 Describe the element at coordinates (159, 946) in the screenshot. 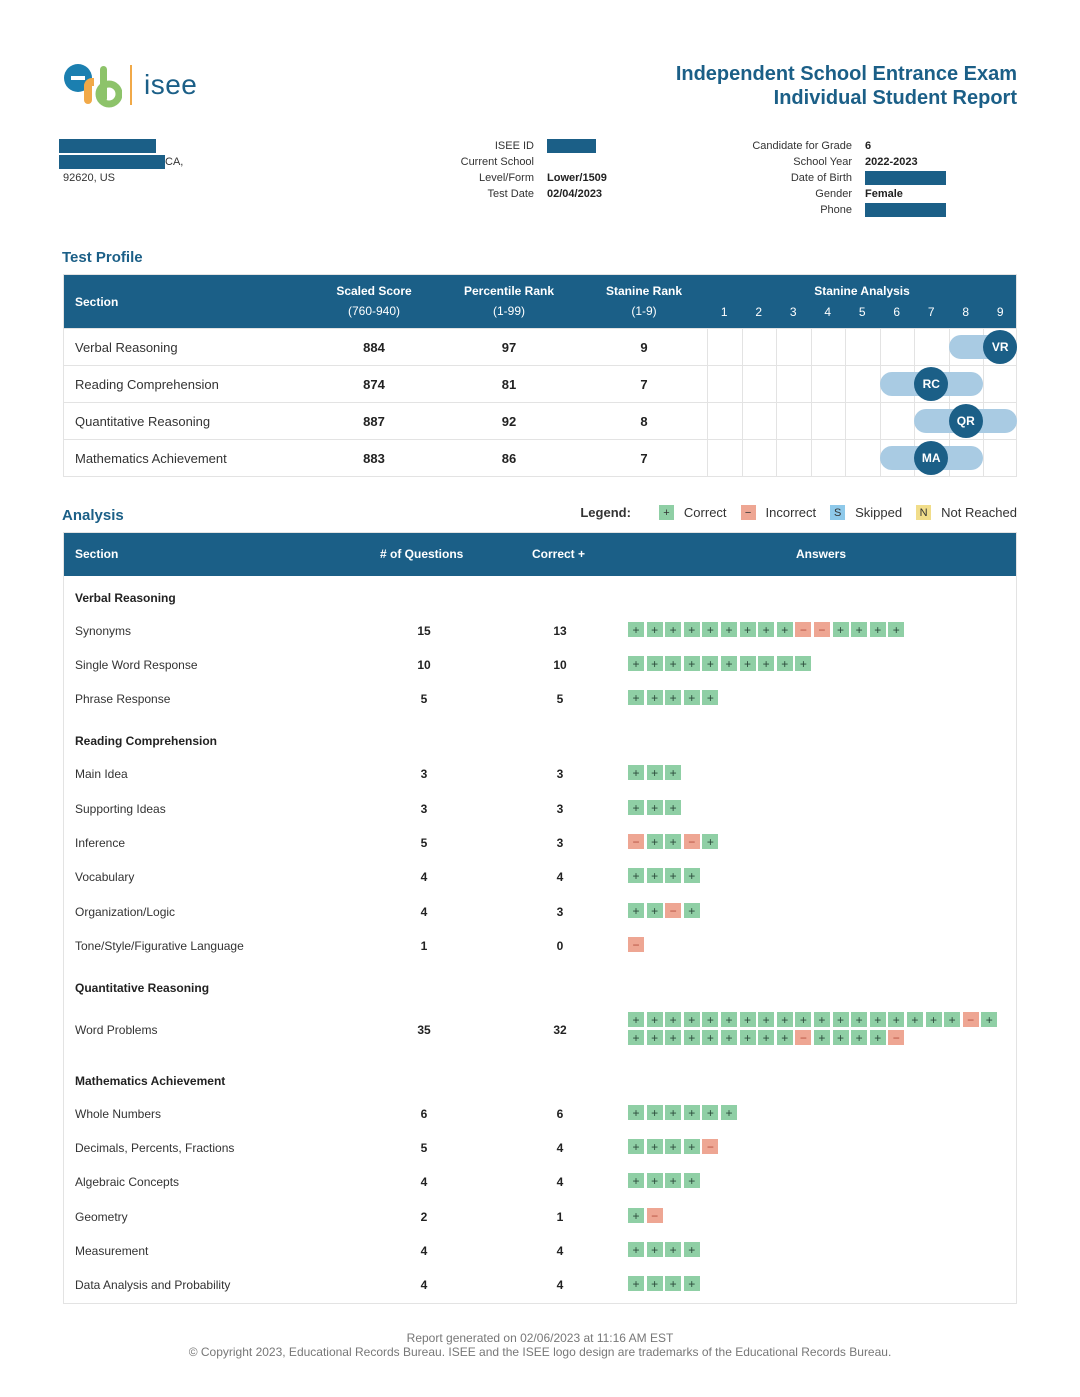

I see `analysis-row-label: Tone/Style/Figurative Language` at that location.